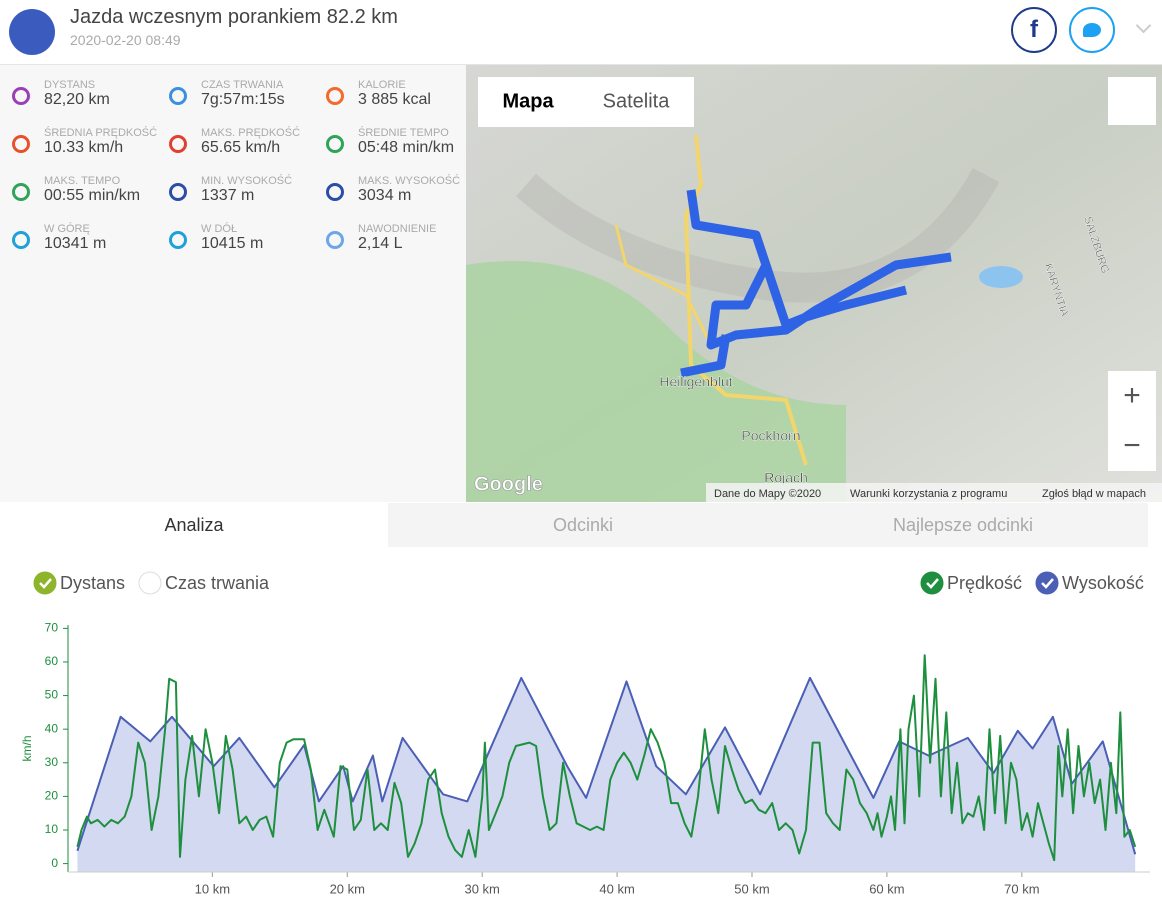  I want to click on place-label: Rojach, so click(786, 478).